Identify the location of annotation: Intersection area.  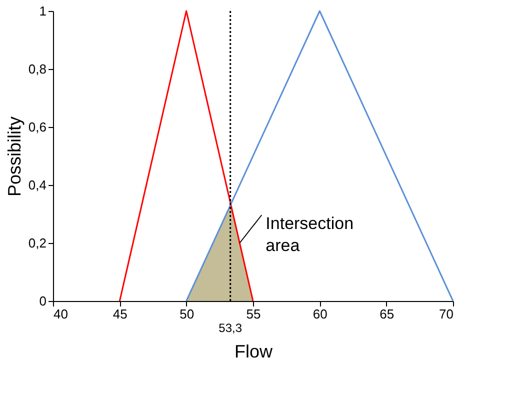
(310, 234).